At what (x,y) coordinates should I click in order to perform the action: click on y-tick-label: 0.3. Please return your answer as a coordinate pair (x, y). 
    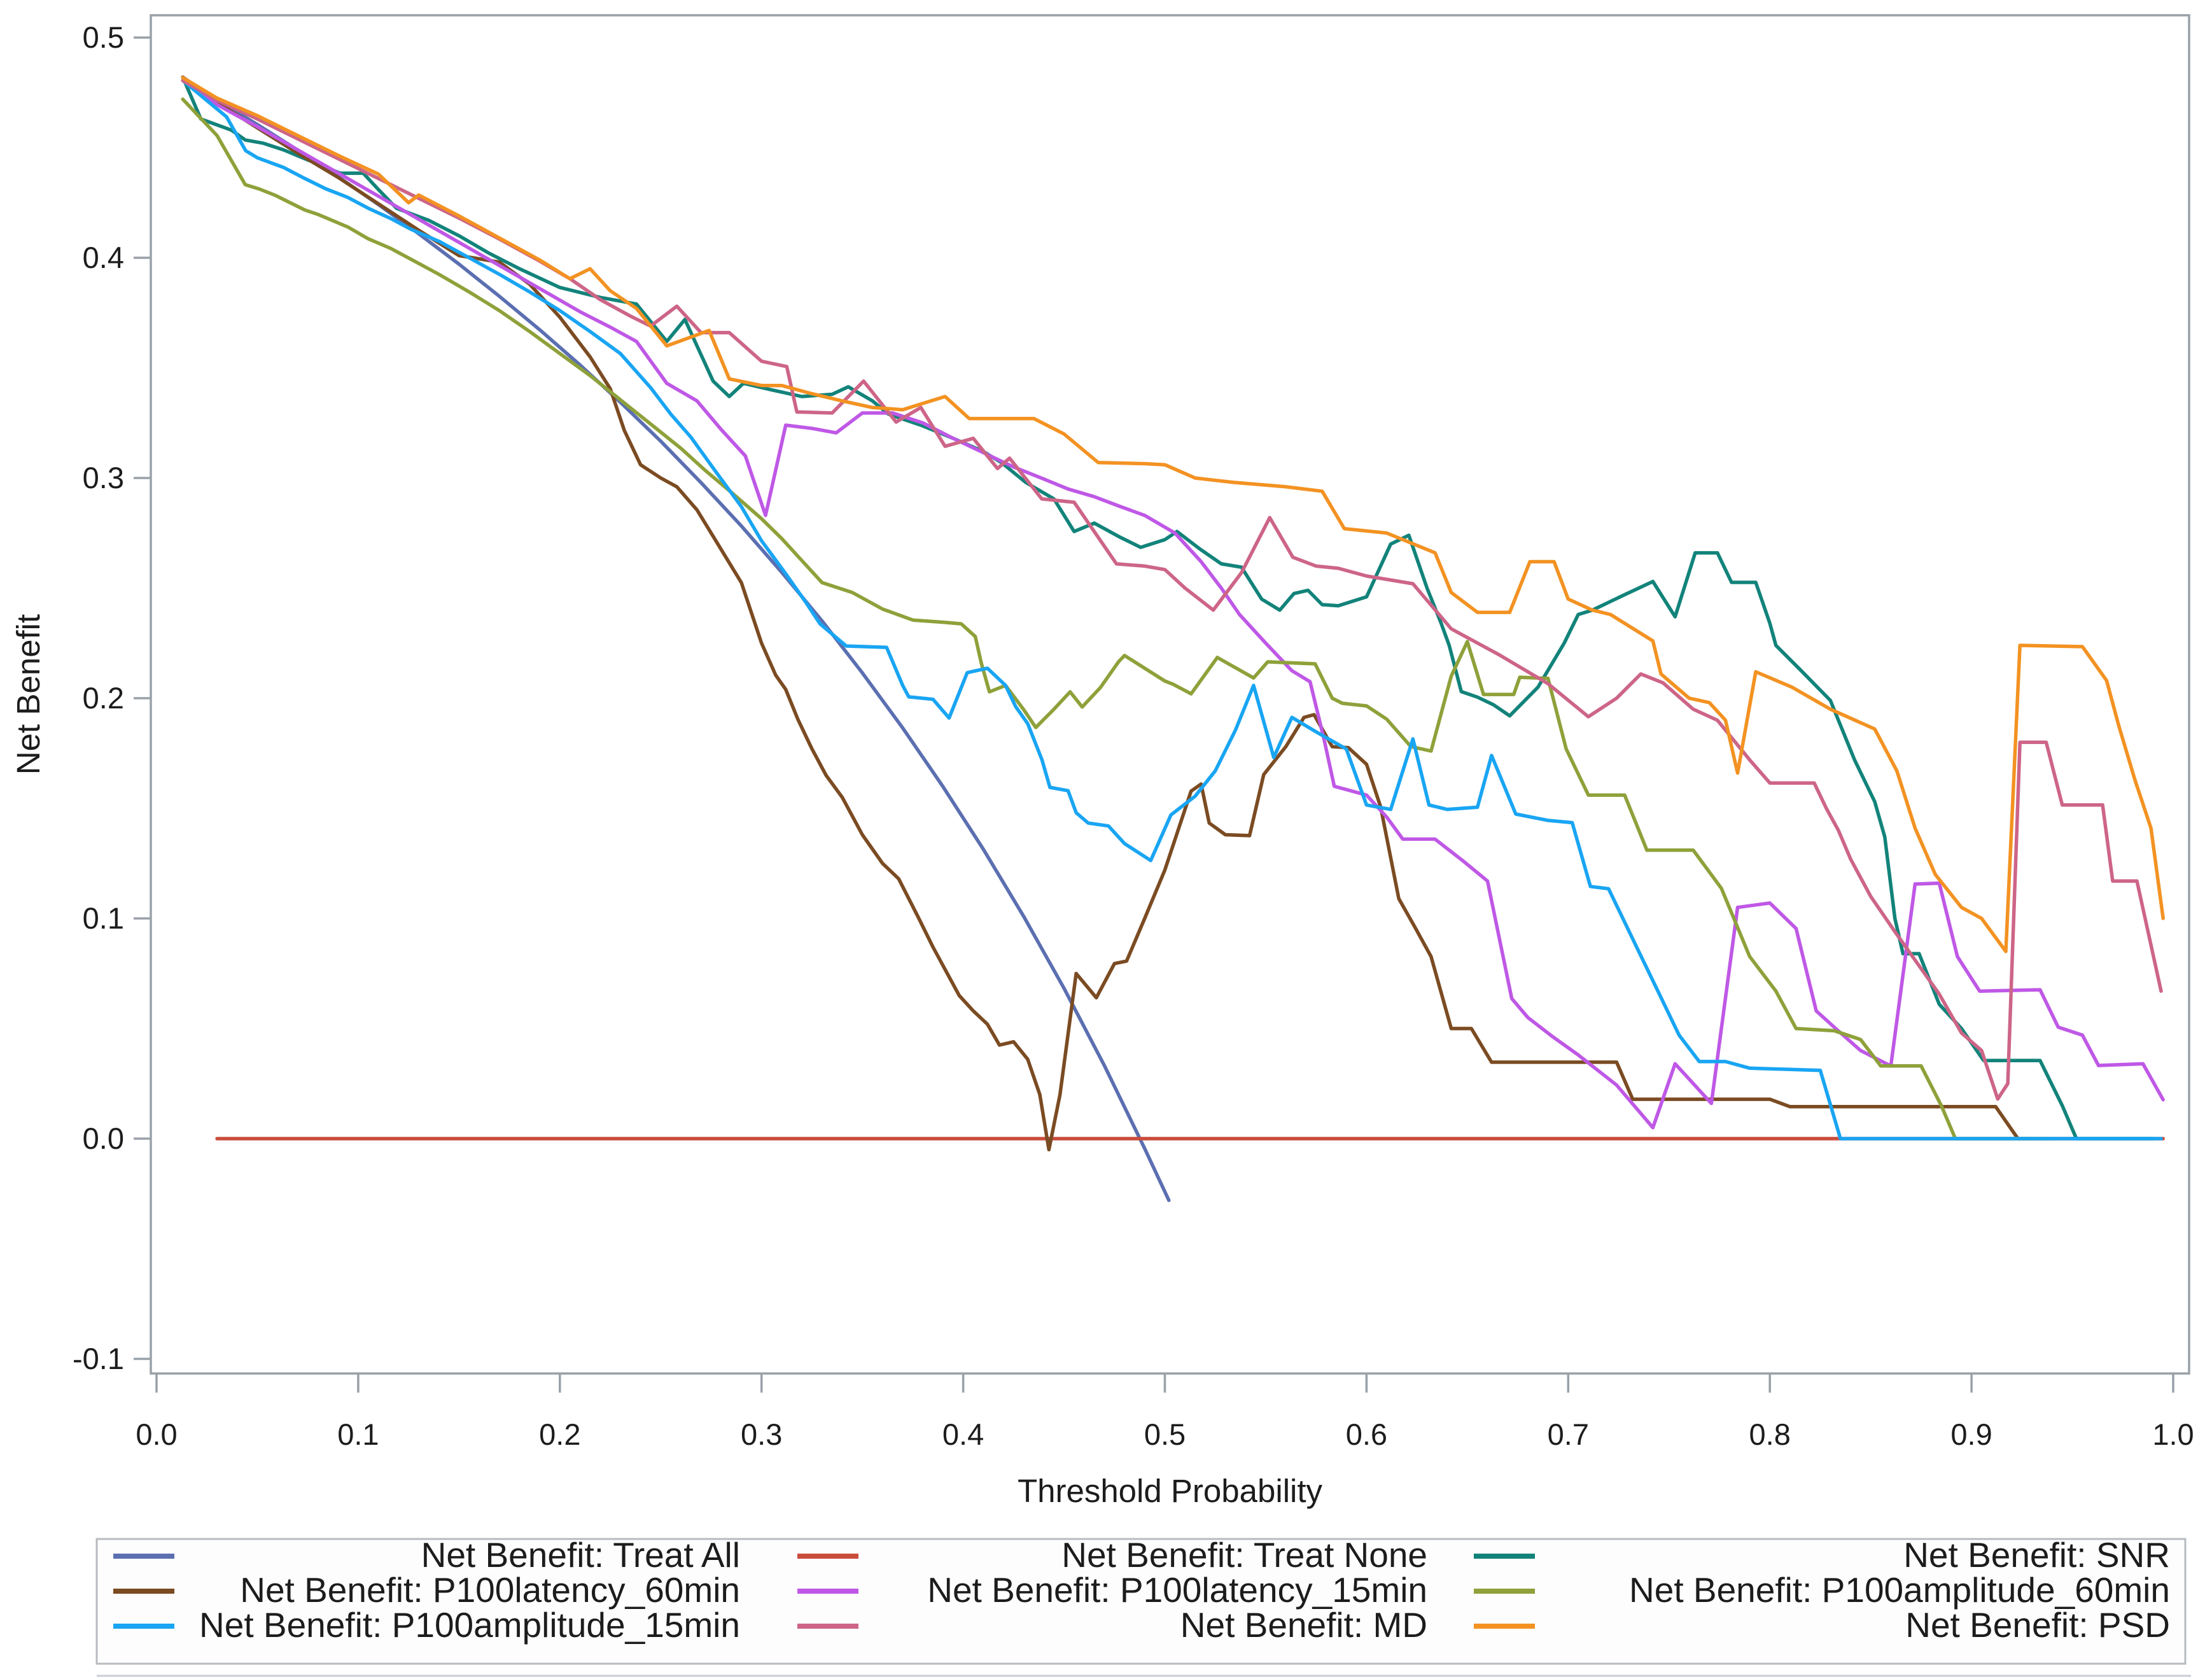
    Looking at the image, I should click on (103, 478).